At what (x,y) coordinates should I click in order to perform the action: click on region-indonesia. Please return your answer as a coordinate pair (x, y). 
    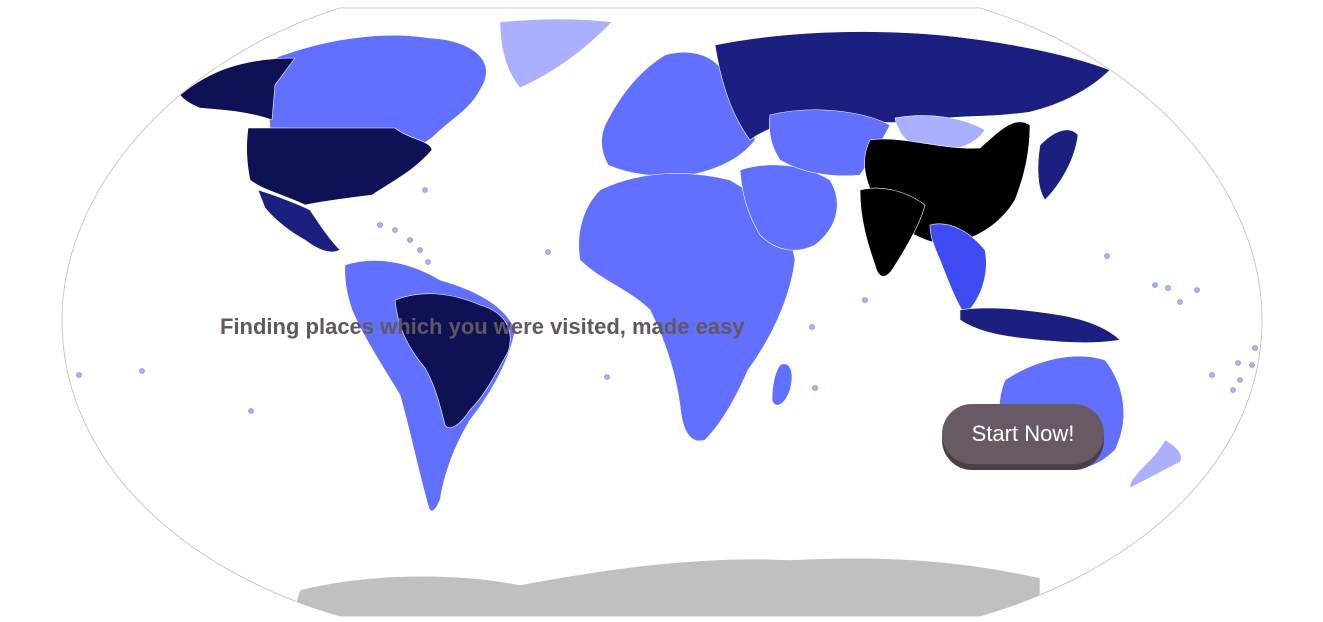
    Looking at the image, I should click on (1040, 325).